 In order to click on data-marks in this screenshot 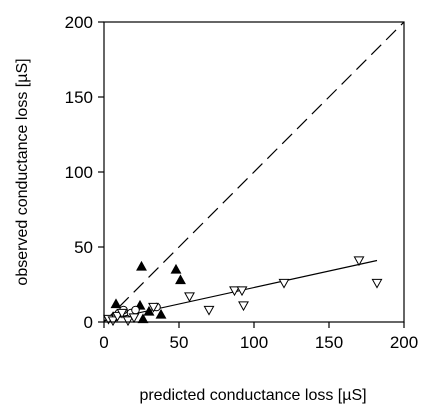, I will do `click(243, 291)`.